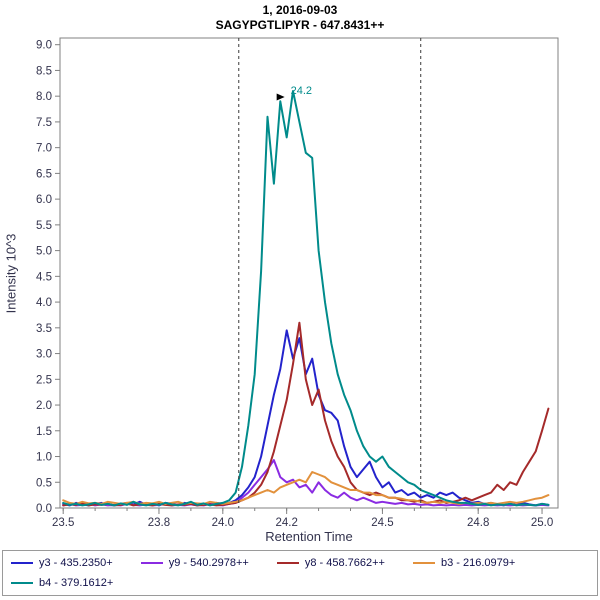 The height and width of the screenshot is (600, 600). Describe the element at coordinates (44, 458) in the screenshot. I see `y-tick-label: 1.0` at that location.